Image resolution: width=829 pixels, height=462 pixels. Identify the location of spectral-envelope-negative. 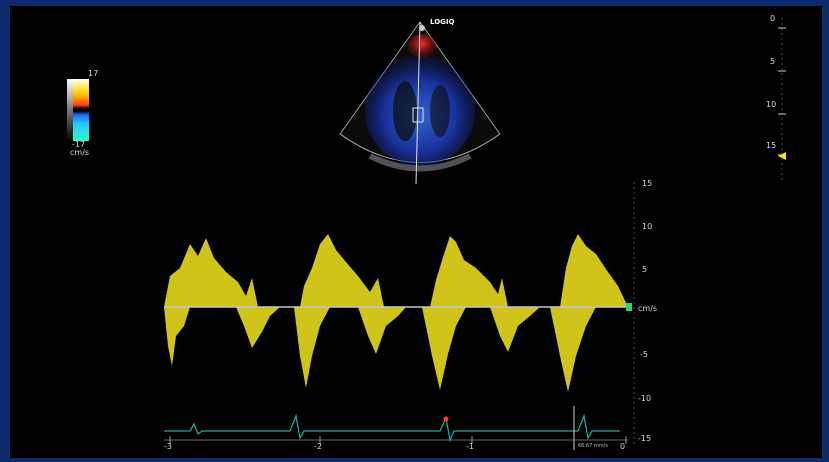
(380, 349).